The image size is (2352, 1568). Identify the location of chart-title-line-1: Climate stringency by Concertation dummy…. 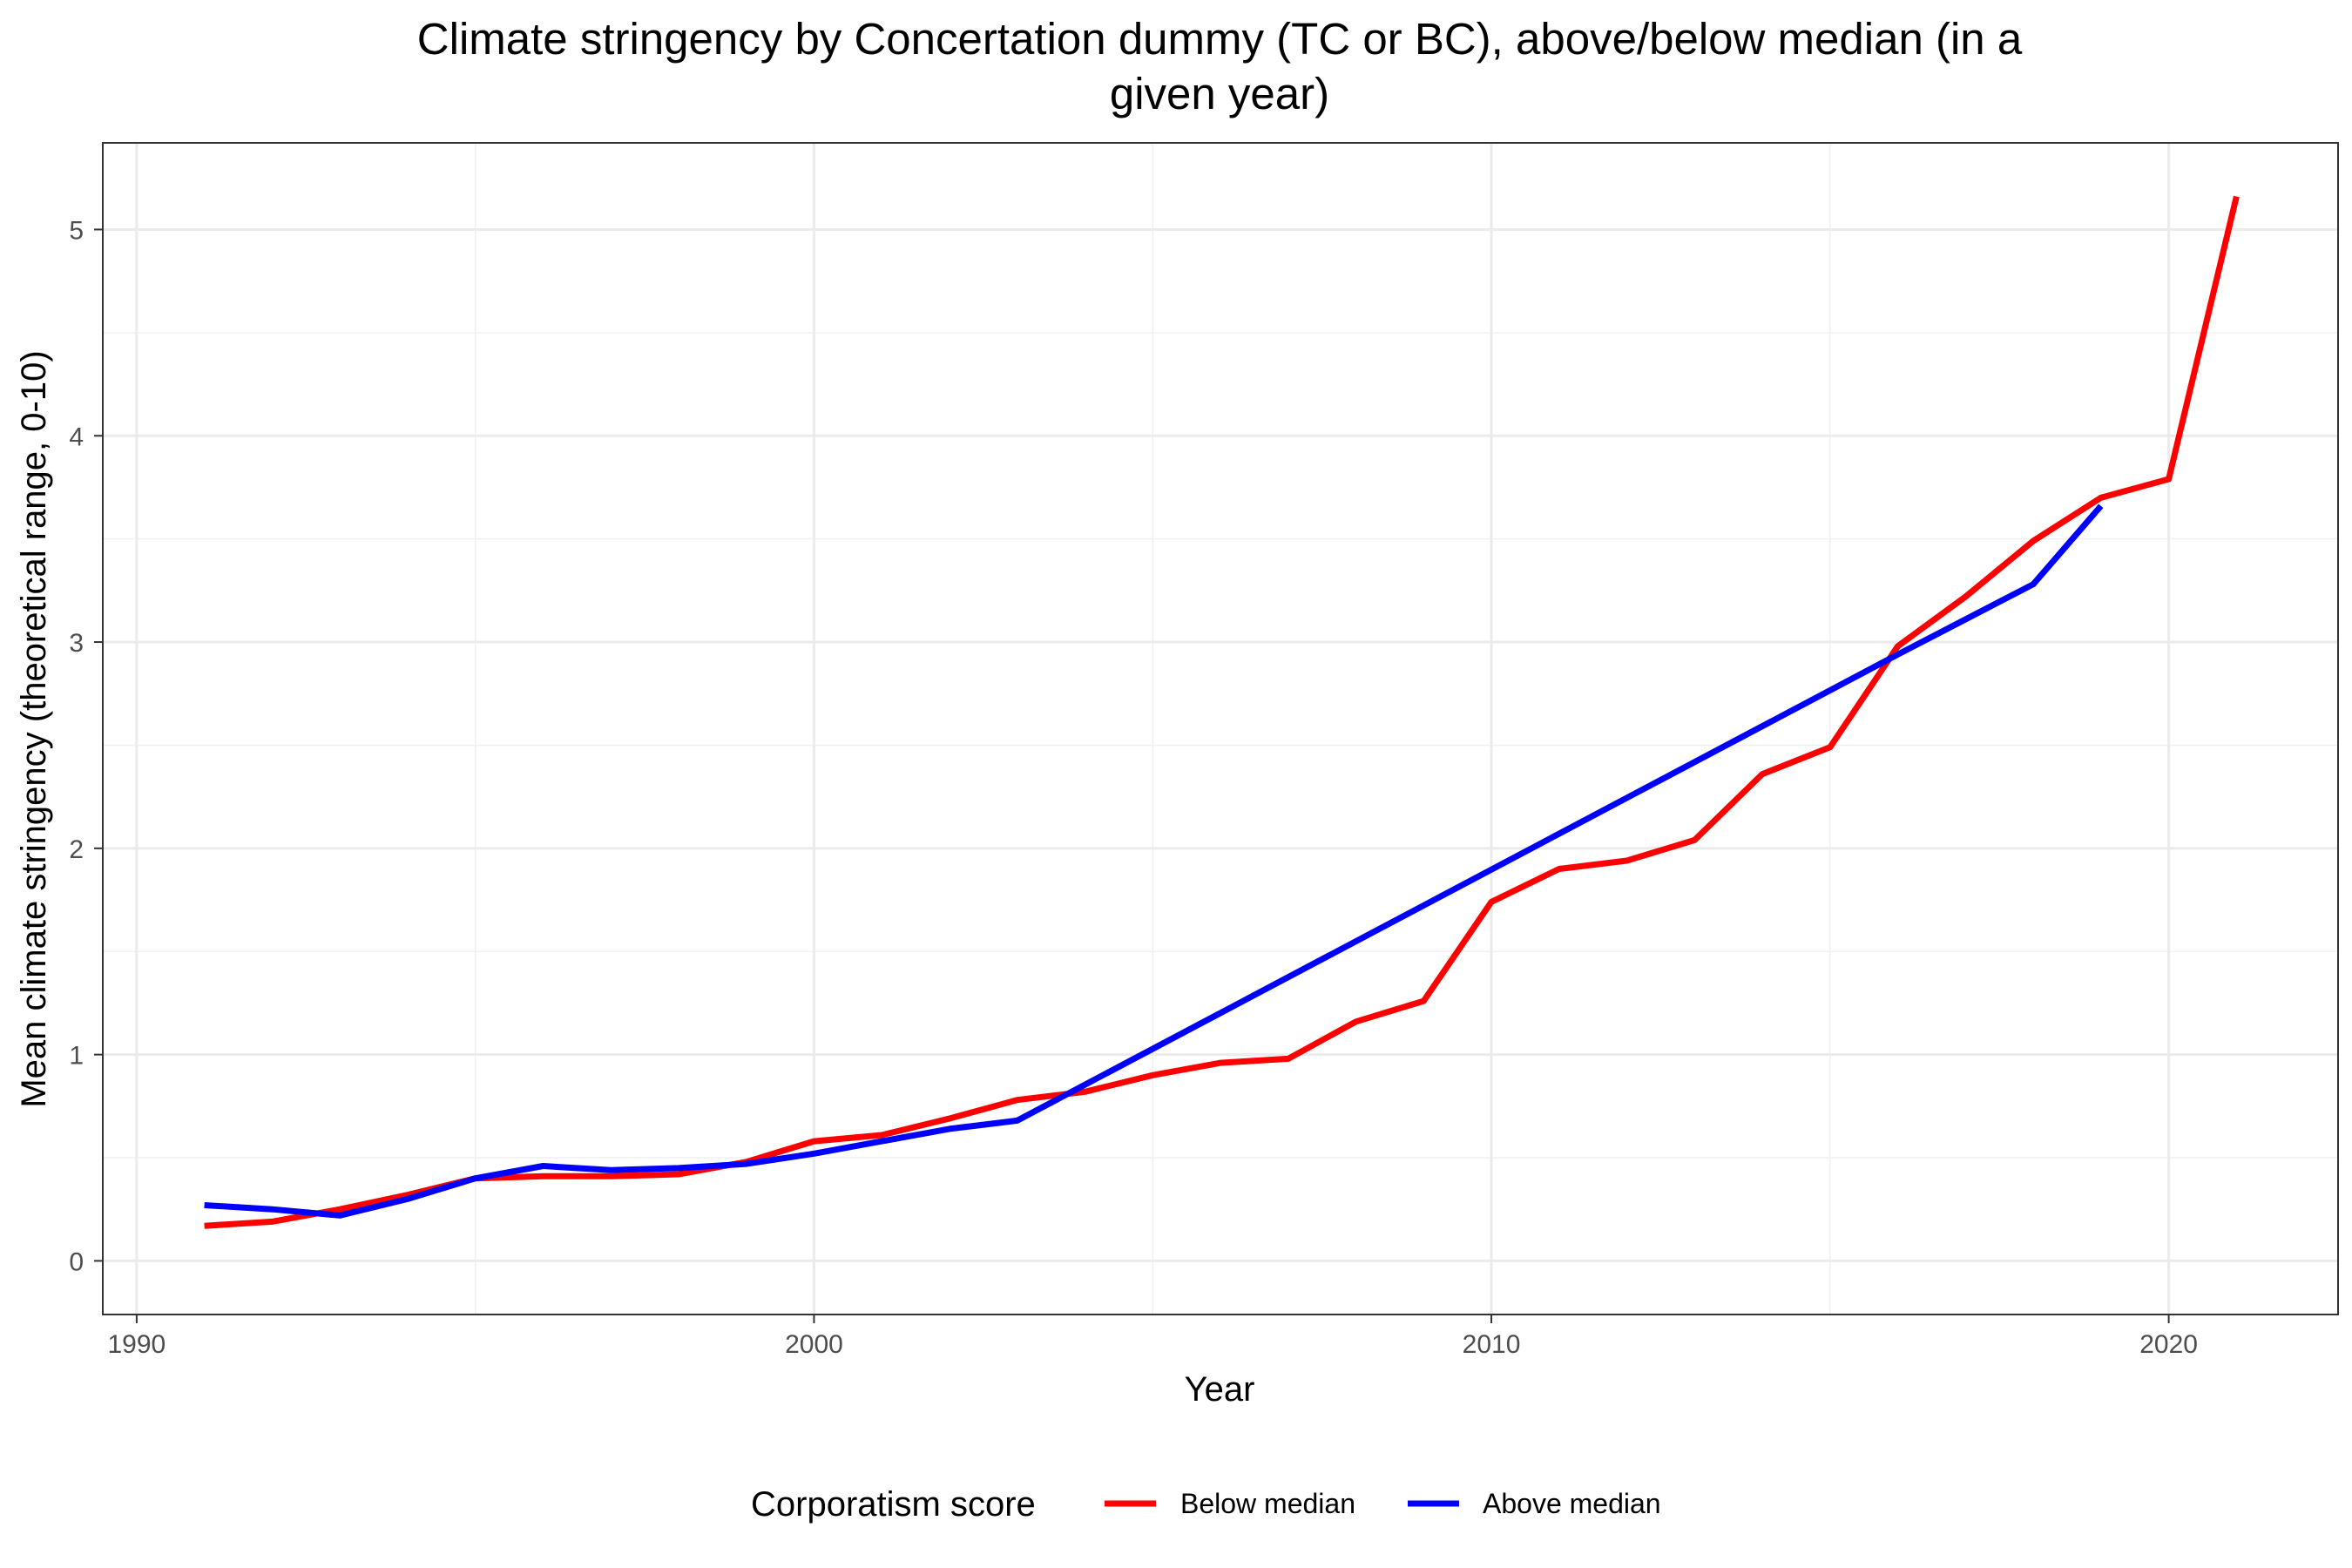
(1220, 39).